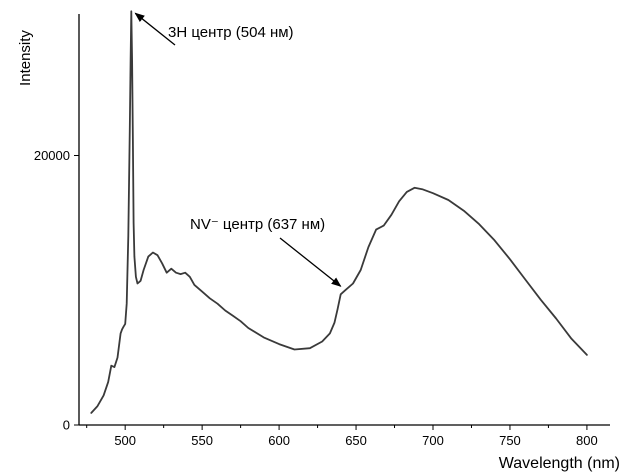  I want to click on y-tick-label: 20000, so click(52, 155).